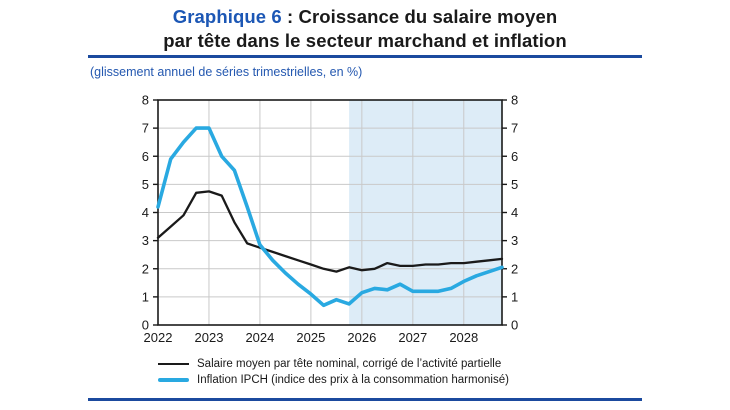 Image resolution: width=730 pixels, height=410 pixels. I want to click on y-axis-label-left: 2, so click(145, 268).